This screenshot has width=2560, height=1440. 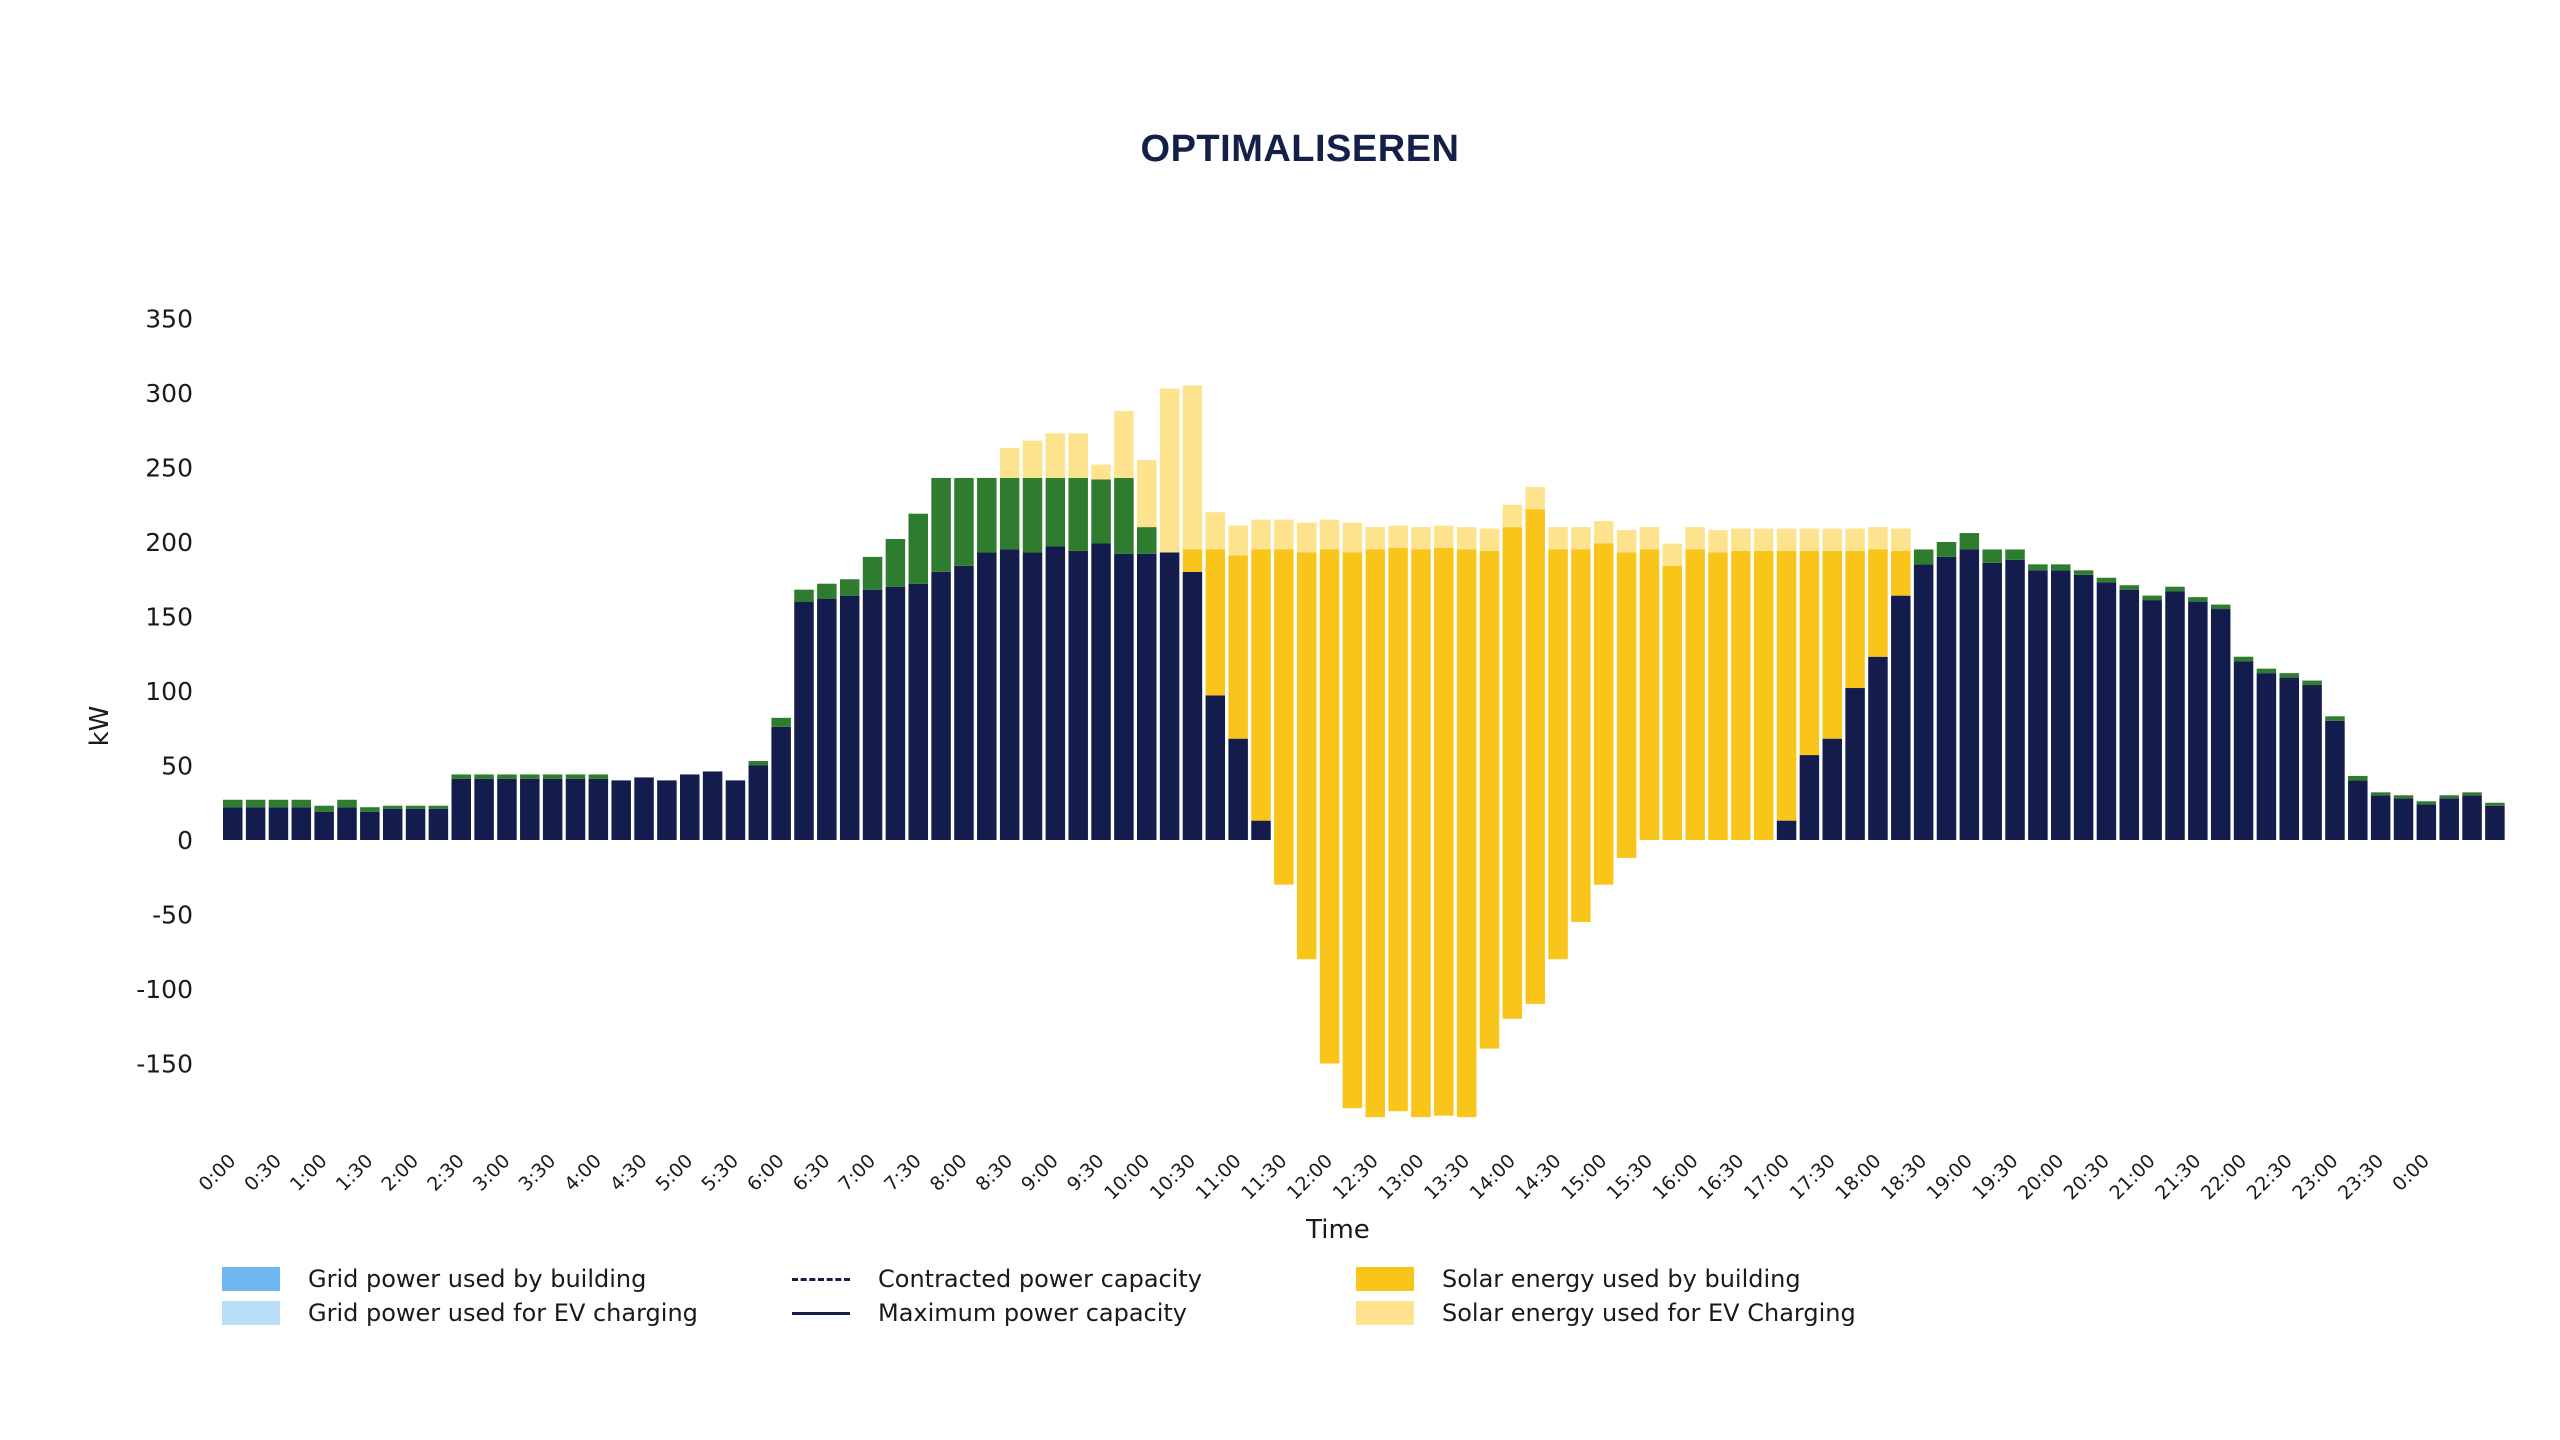 I want to click on x-tick-label: 0:30, so click(x=263, y=1173).